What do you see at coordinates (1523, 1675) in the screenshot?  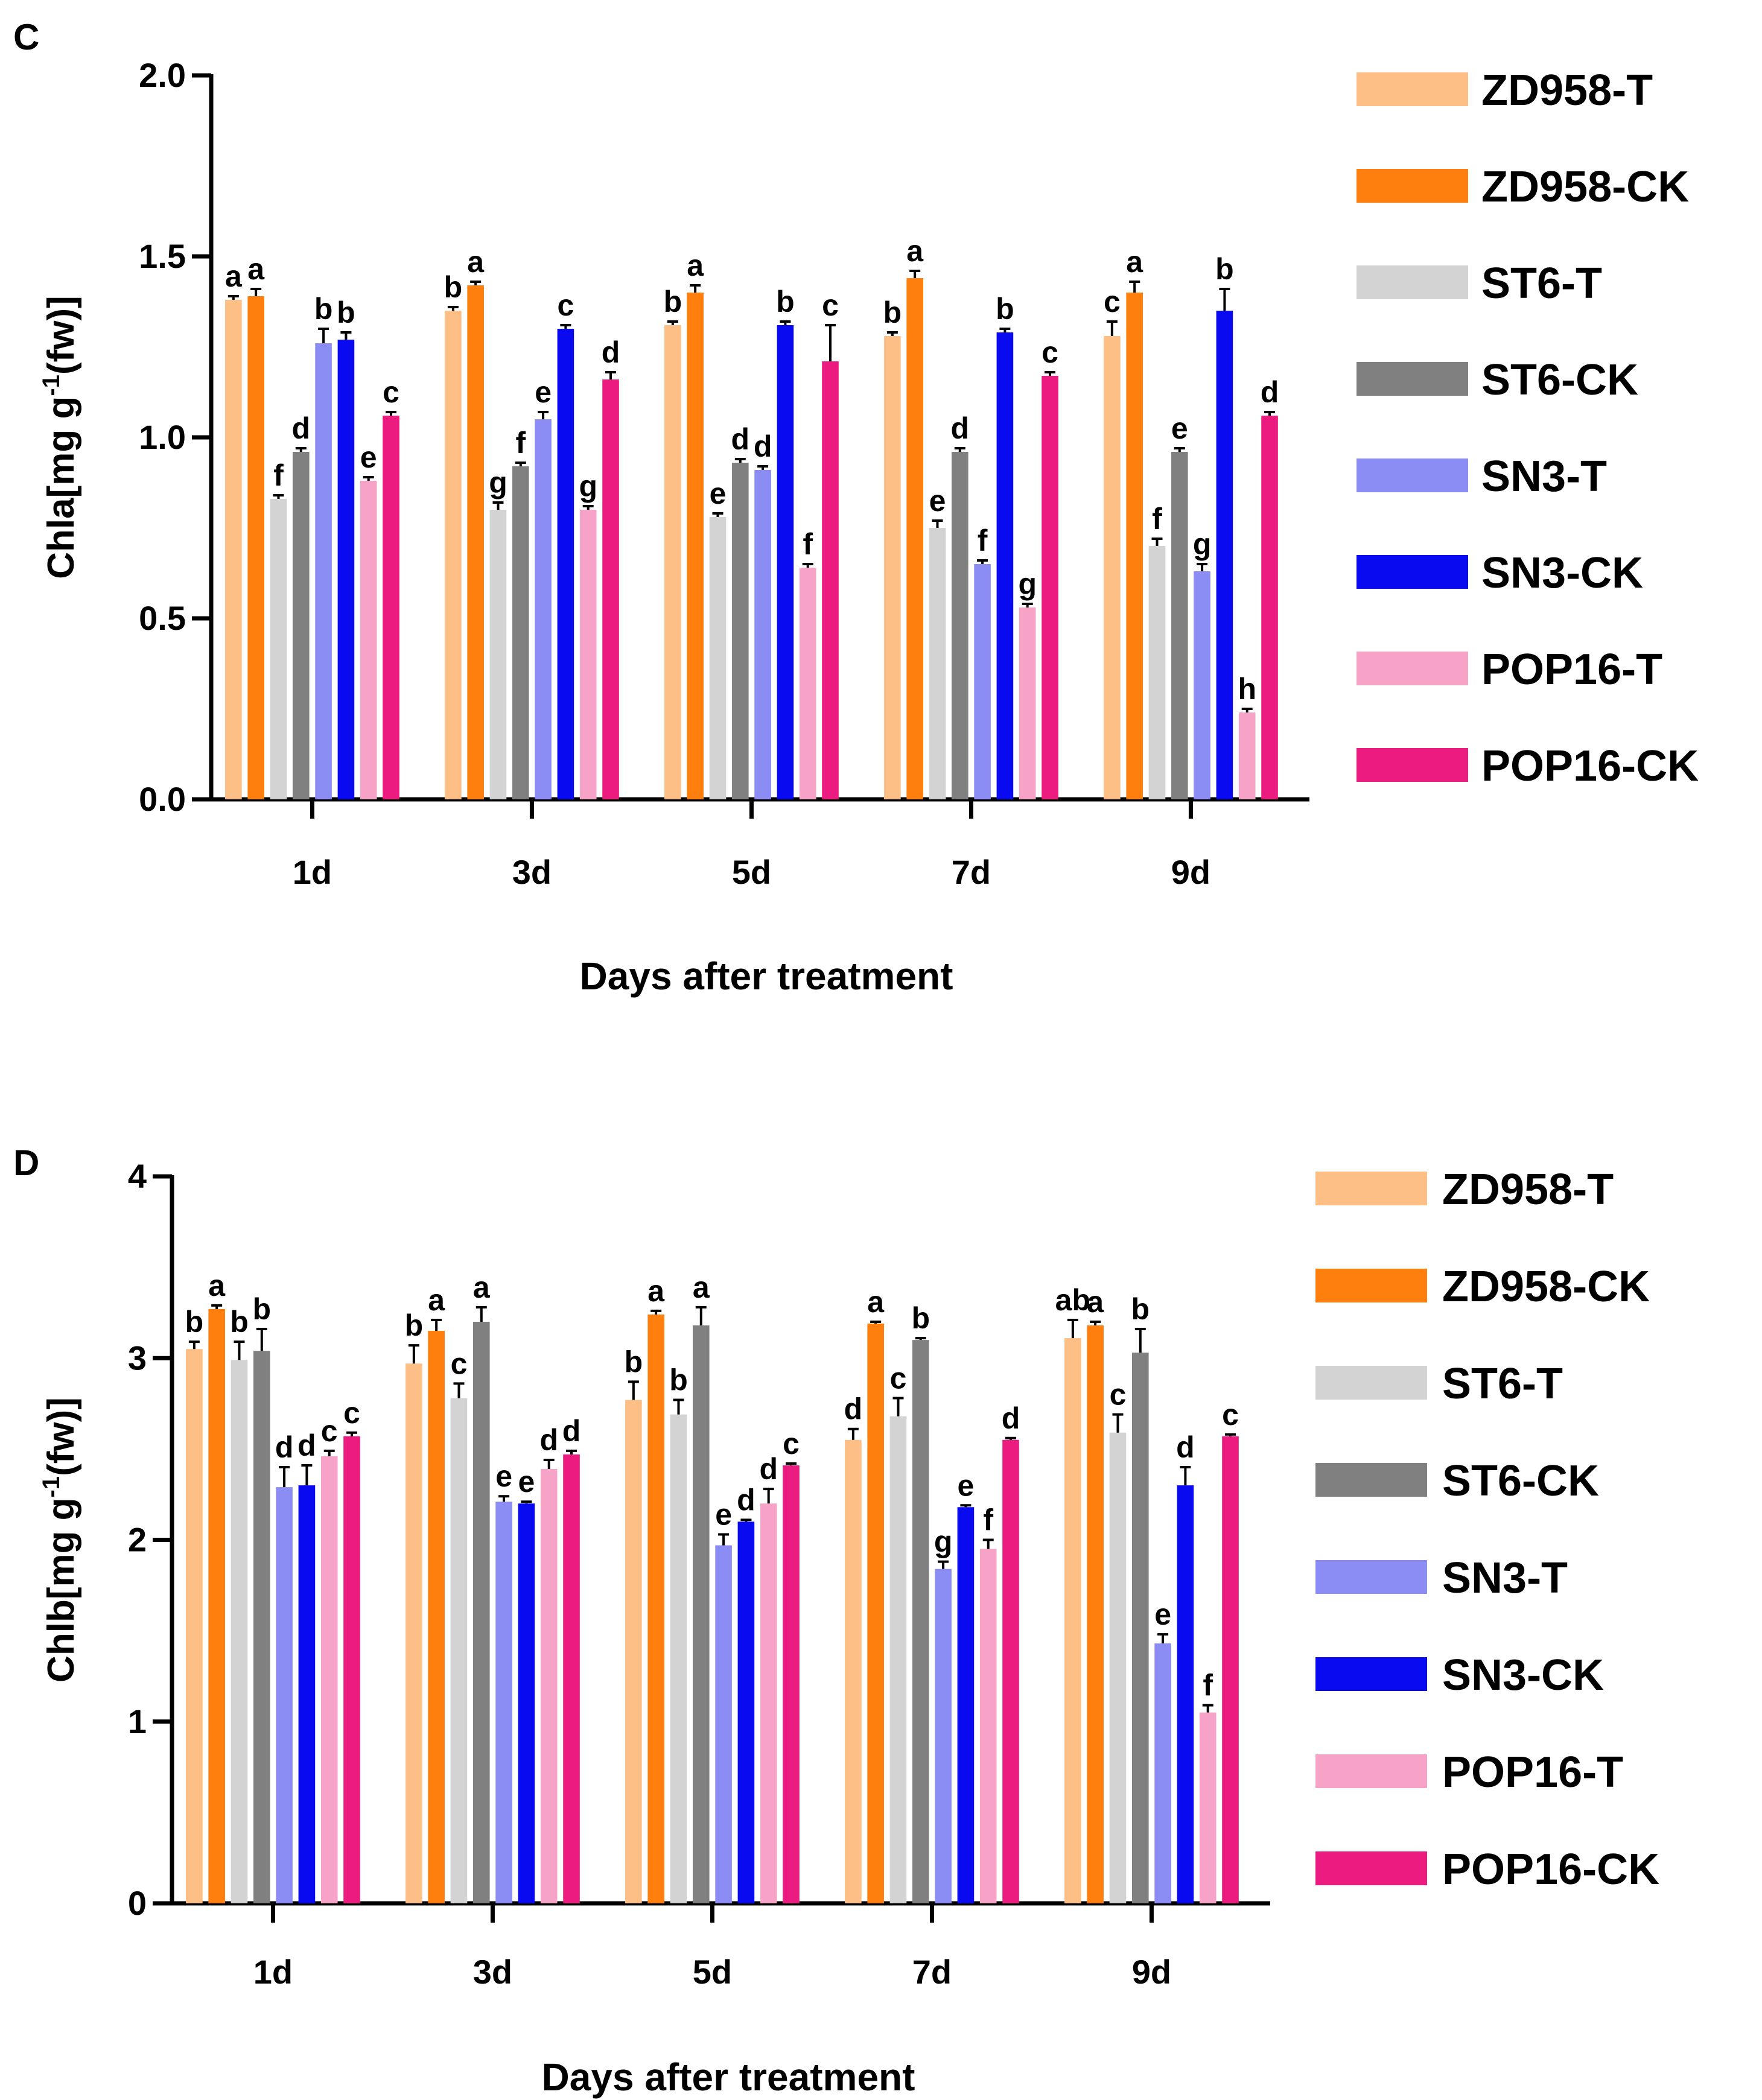 I see `legend-label: SN3-CK` at bounding box center [1523, 1675].